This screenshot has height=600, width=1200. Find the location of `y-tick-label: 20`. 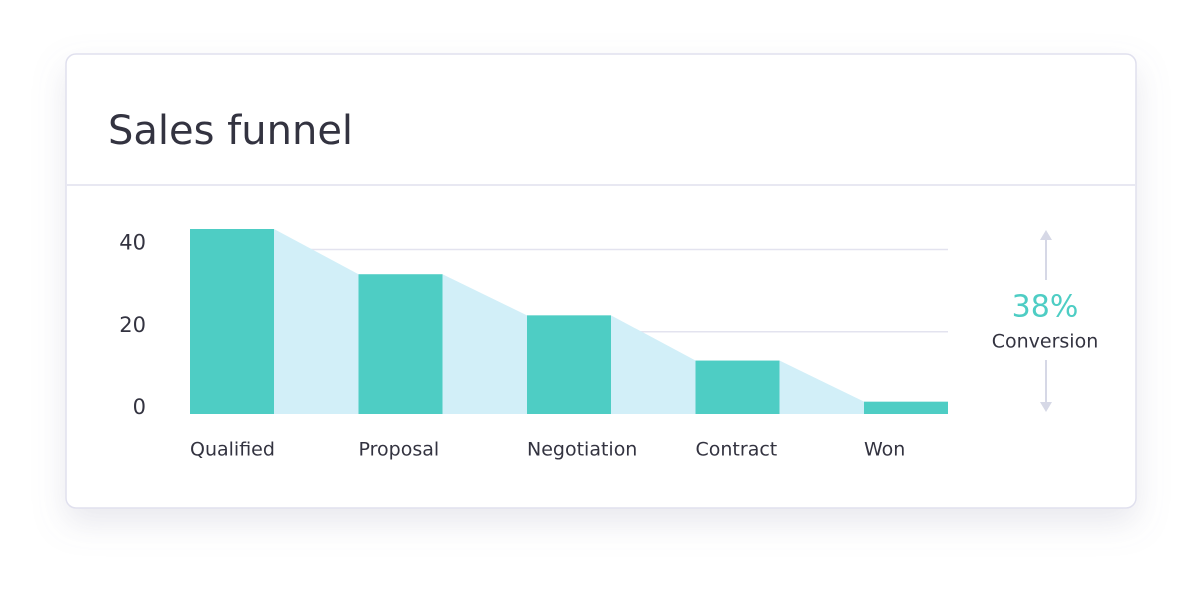

y-tick-label: 20 is located at coordinates (132, 325).